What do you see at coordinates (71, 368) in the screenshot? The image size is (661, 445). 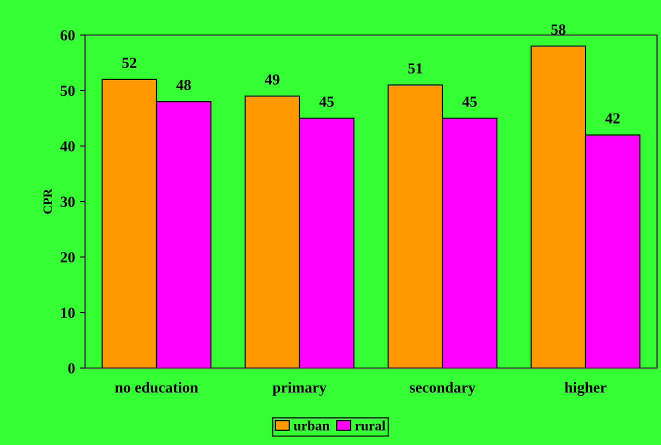 I see `y-tick-label: 0` at bounding box center [71, 368].